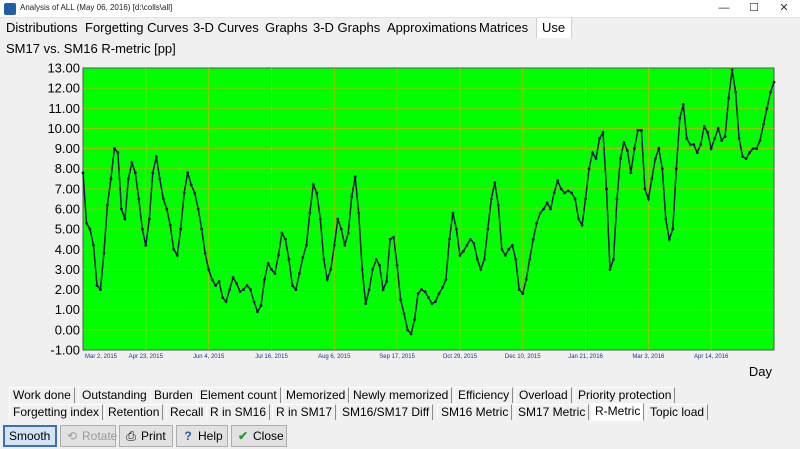 The width and height of the screenshot is (800, 449). What do you see at coordinates (153, 436) in the screenshot?
I see `print-label: Print` at bounding box center [153, 436].